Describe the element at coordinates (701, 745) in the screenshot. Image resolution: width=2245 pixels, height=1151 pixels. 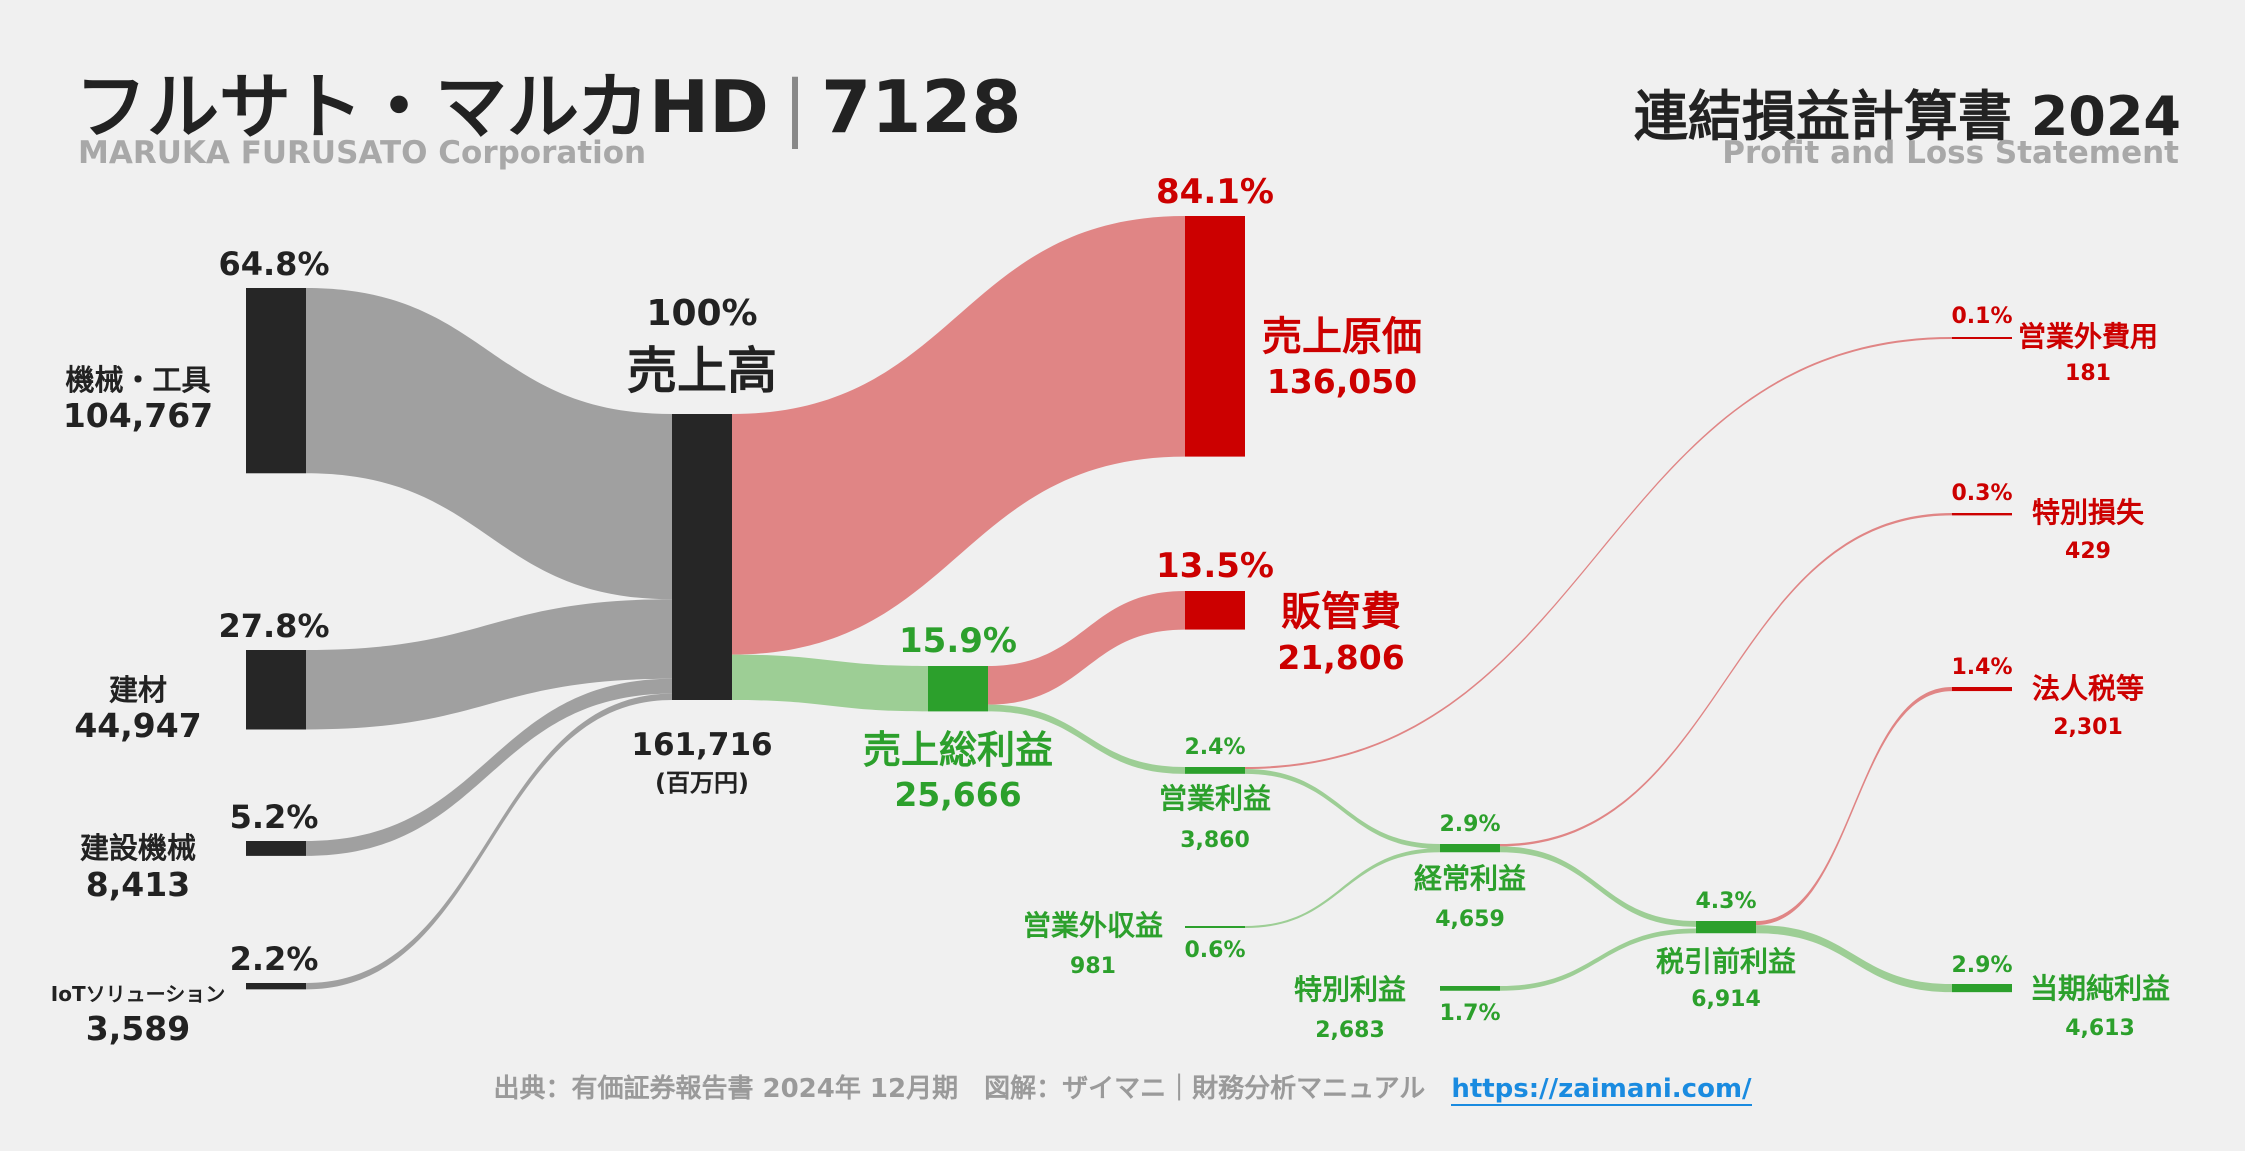
I see `revenue-value: 161,716` at that location.